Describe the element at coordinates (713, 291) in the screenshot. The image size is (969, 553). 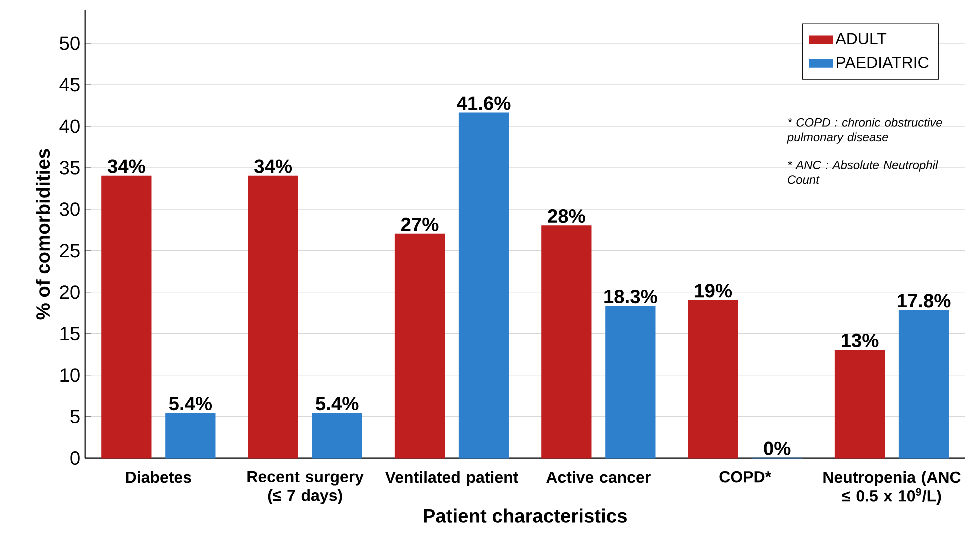
I see `data-label: 19%` at that location.